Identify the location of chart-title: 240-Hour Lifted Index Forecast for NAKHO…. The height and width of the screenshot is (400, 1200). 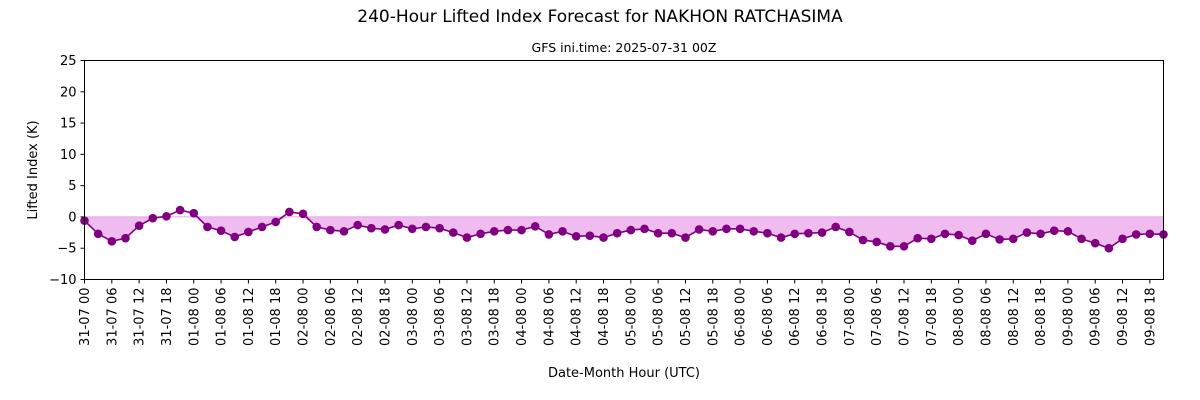
(600, 17).